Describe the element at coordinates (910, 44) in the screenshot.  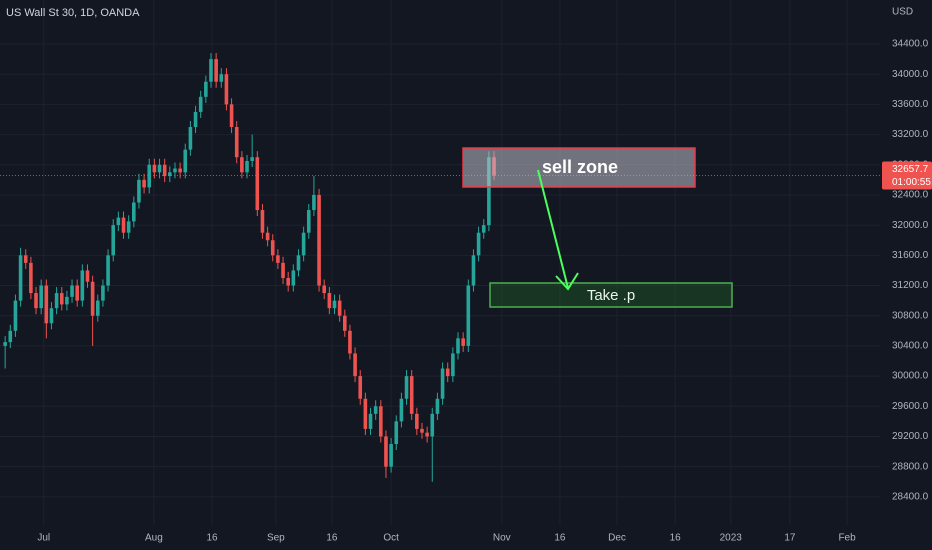
I see `y-tick-label: 34400.0` at that location.